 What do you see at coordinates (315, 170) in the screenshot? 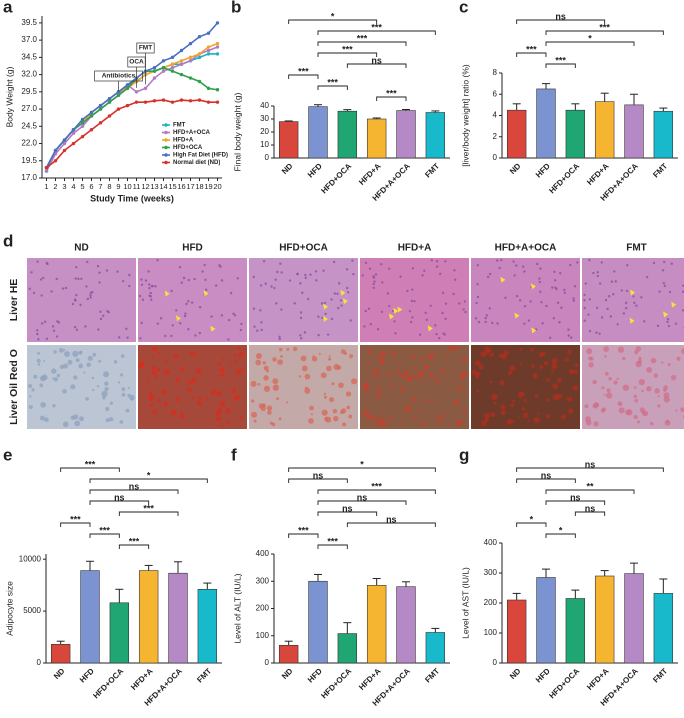
I see `x-tick-label: HFD` at bounding box center [315, 170].